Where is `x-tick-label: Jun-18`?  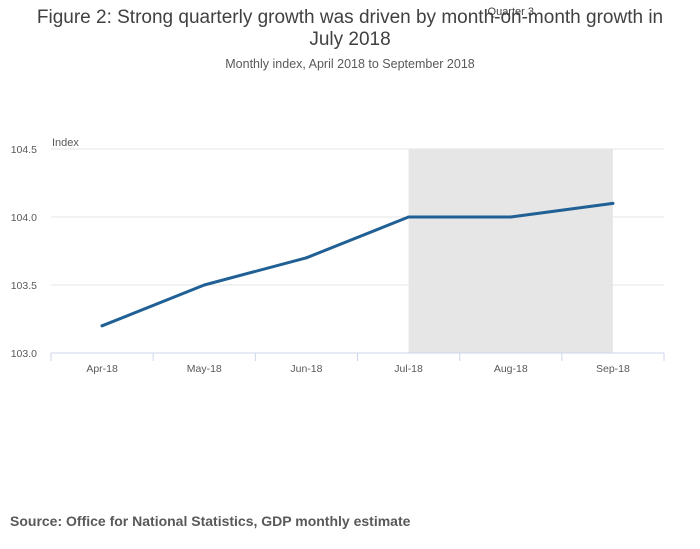
x-tick-label: Jun-18 is located at coordinates (306, 369).